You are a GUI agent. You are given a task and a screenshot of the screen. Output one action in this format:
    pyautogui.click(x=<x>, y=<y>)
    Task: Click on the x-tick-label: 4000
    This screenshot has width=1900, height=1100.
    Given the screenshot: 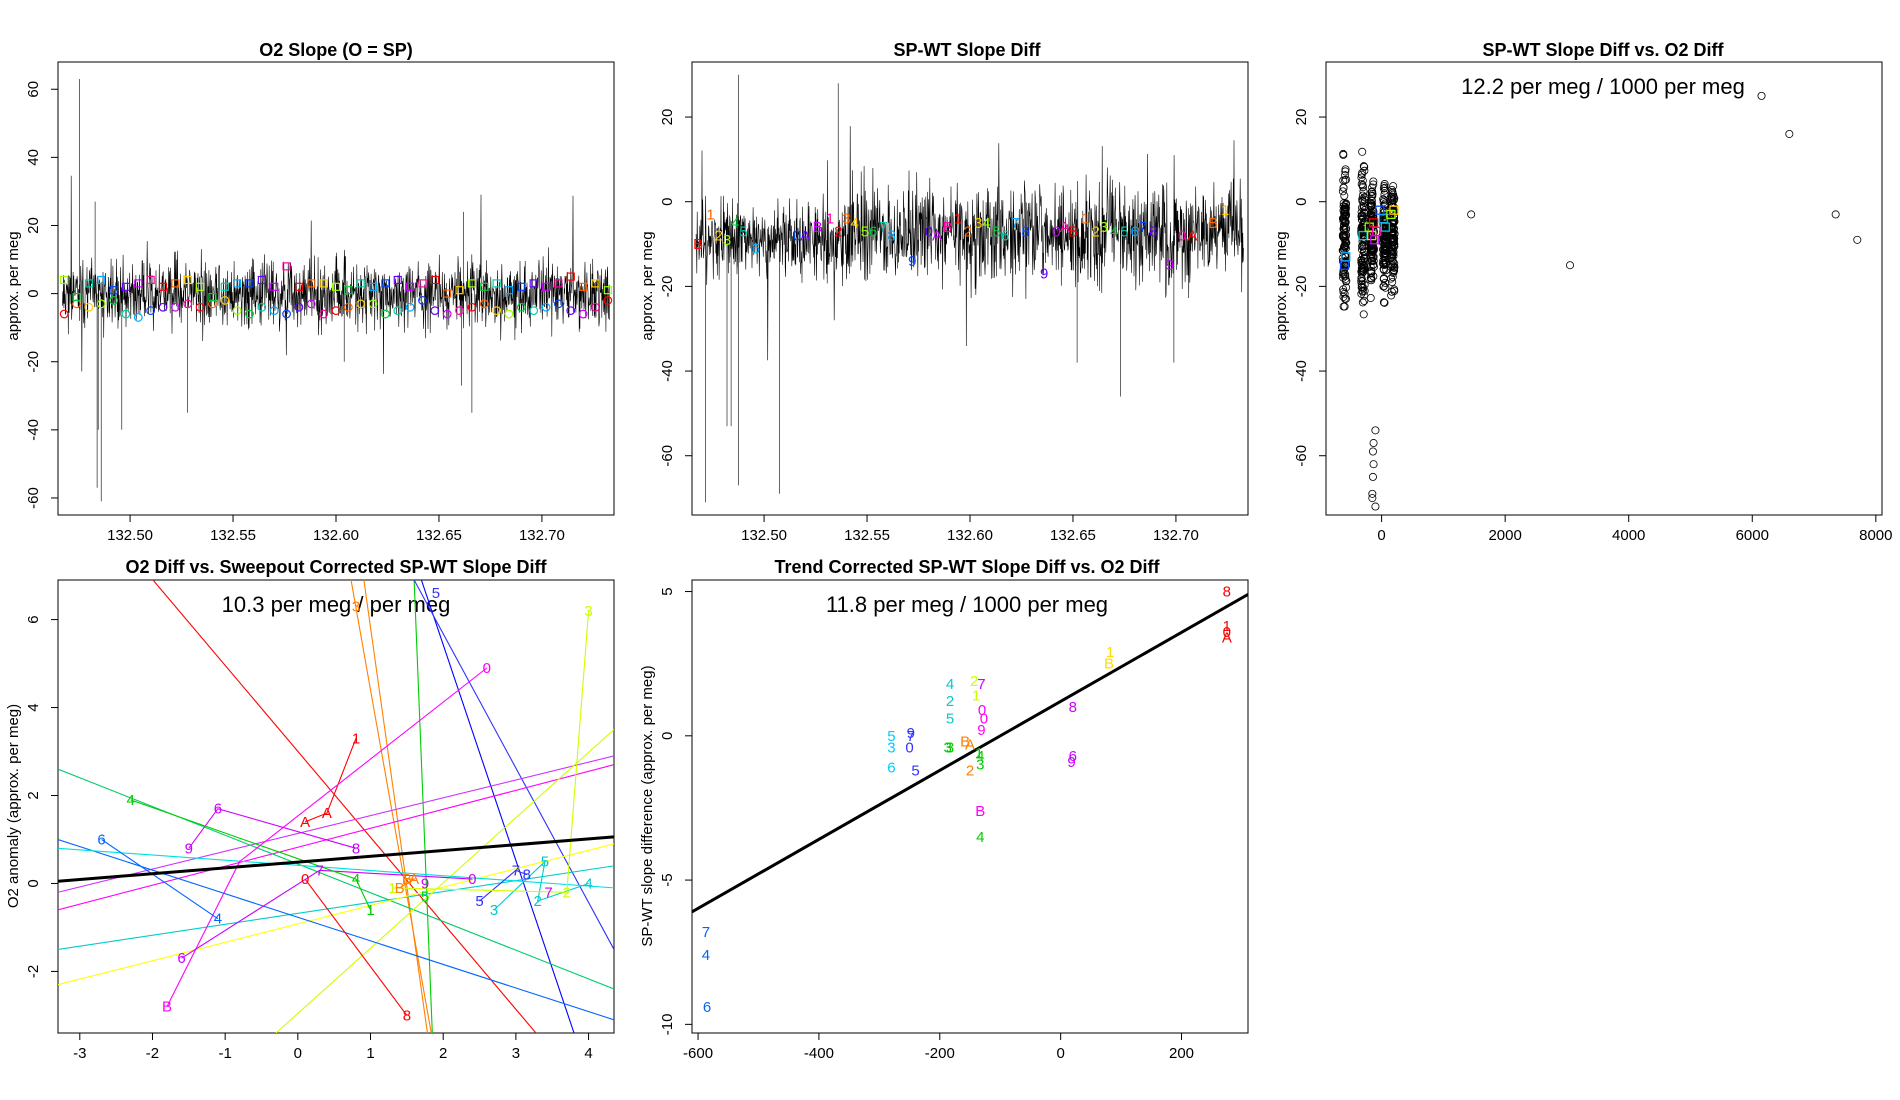 What is the action you would take?
    pyautogui.click(x=1628, y=535)
    